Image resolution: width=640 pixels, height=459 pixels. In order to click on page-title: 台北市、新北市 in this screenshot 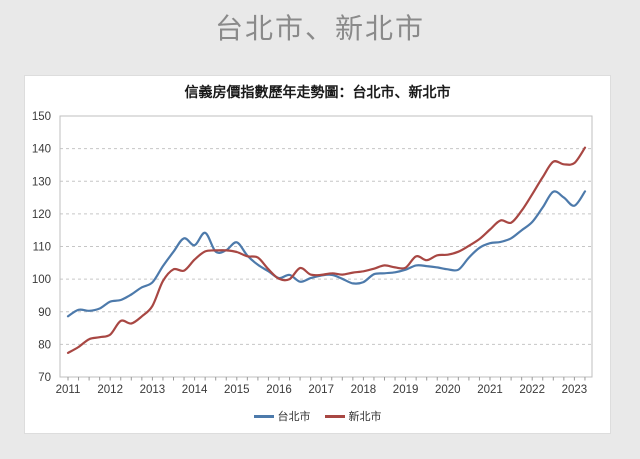, I will do `click(319, 28)`.